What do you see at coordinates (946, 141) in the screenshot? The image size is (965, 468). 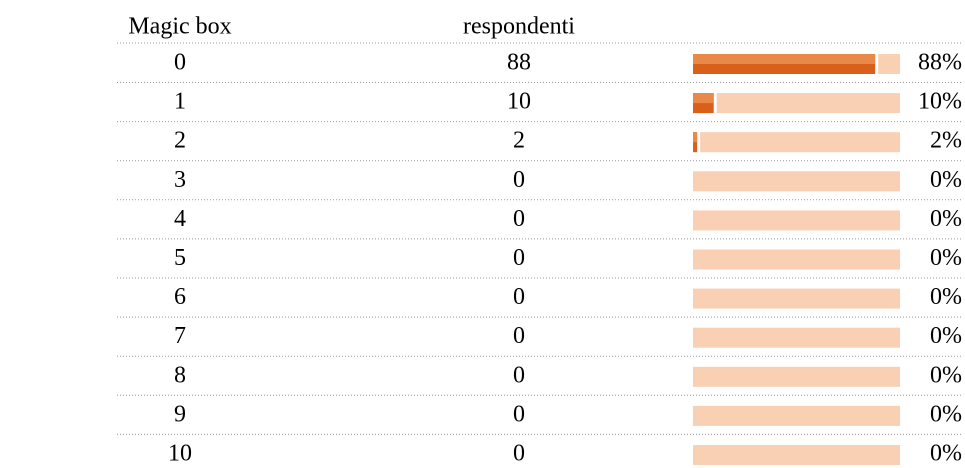 I see `row-percent: 2%` at bounding box center [946, 141].